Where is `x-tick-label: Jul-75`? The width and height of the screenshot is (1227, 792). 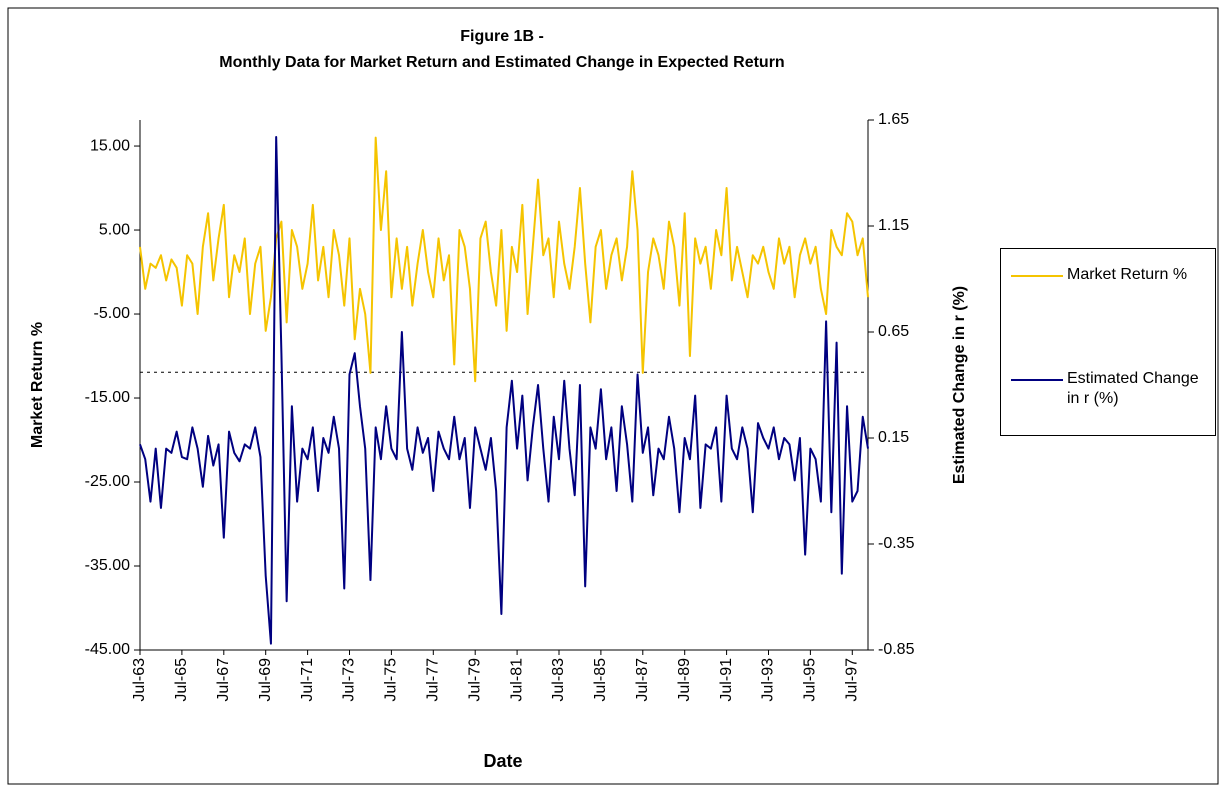
x-tick-label: Jul-75 is located at coordinates (391, 680).